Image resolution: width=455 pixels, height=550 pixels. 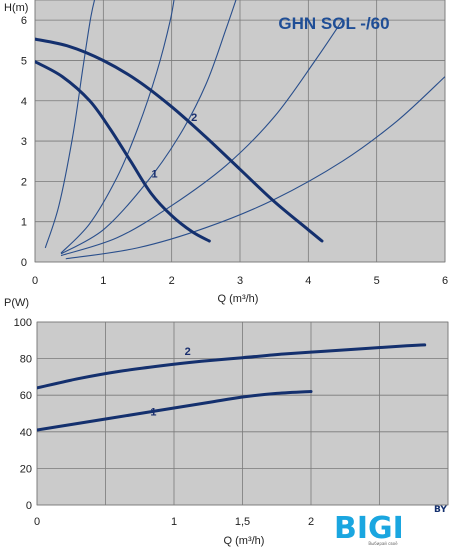 I want to click on logo-tagline: Выбирай своё, so click(x=383, y=543).